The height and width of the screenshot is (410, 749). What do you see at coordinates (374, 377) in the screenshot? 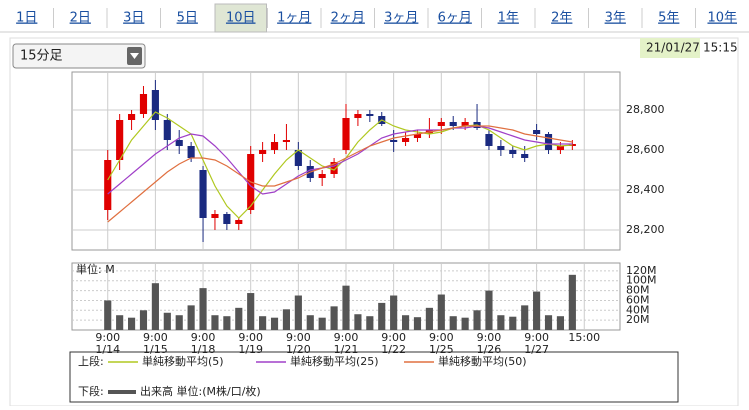
I see `legend-box` at bounding box center [374, 377].